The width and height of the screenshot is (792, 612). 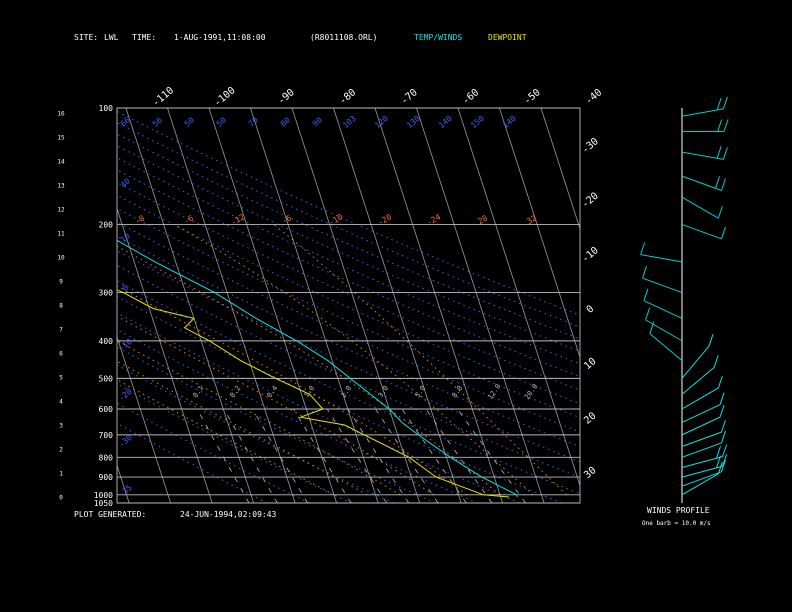 What do you see at coordinates (61, 426) in the screenshot?
I see `height-tick-label: 3` at bounding box center [61, 426].